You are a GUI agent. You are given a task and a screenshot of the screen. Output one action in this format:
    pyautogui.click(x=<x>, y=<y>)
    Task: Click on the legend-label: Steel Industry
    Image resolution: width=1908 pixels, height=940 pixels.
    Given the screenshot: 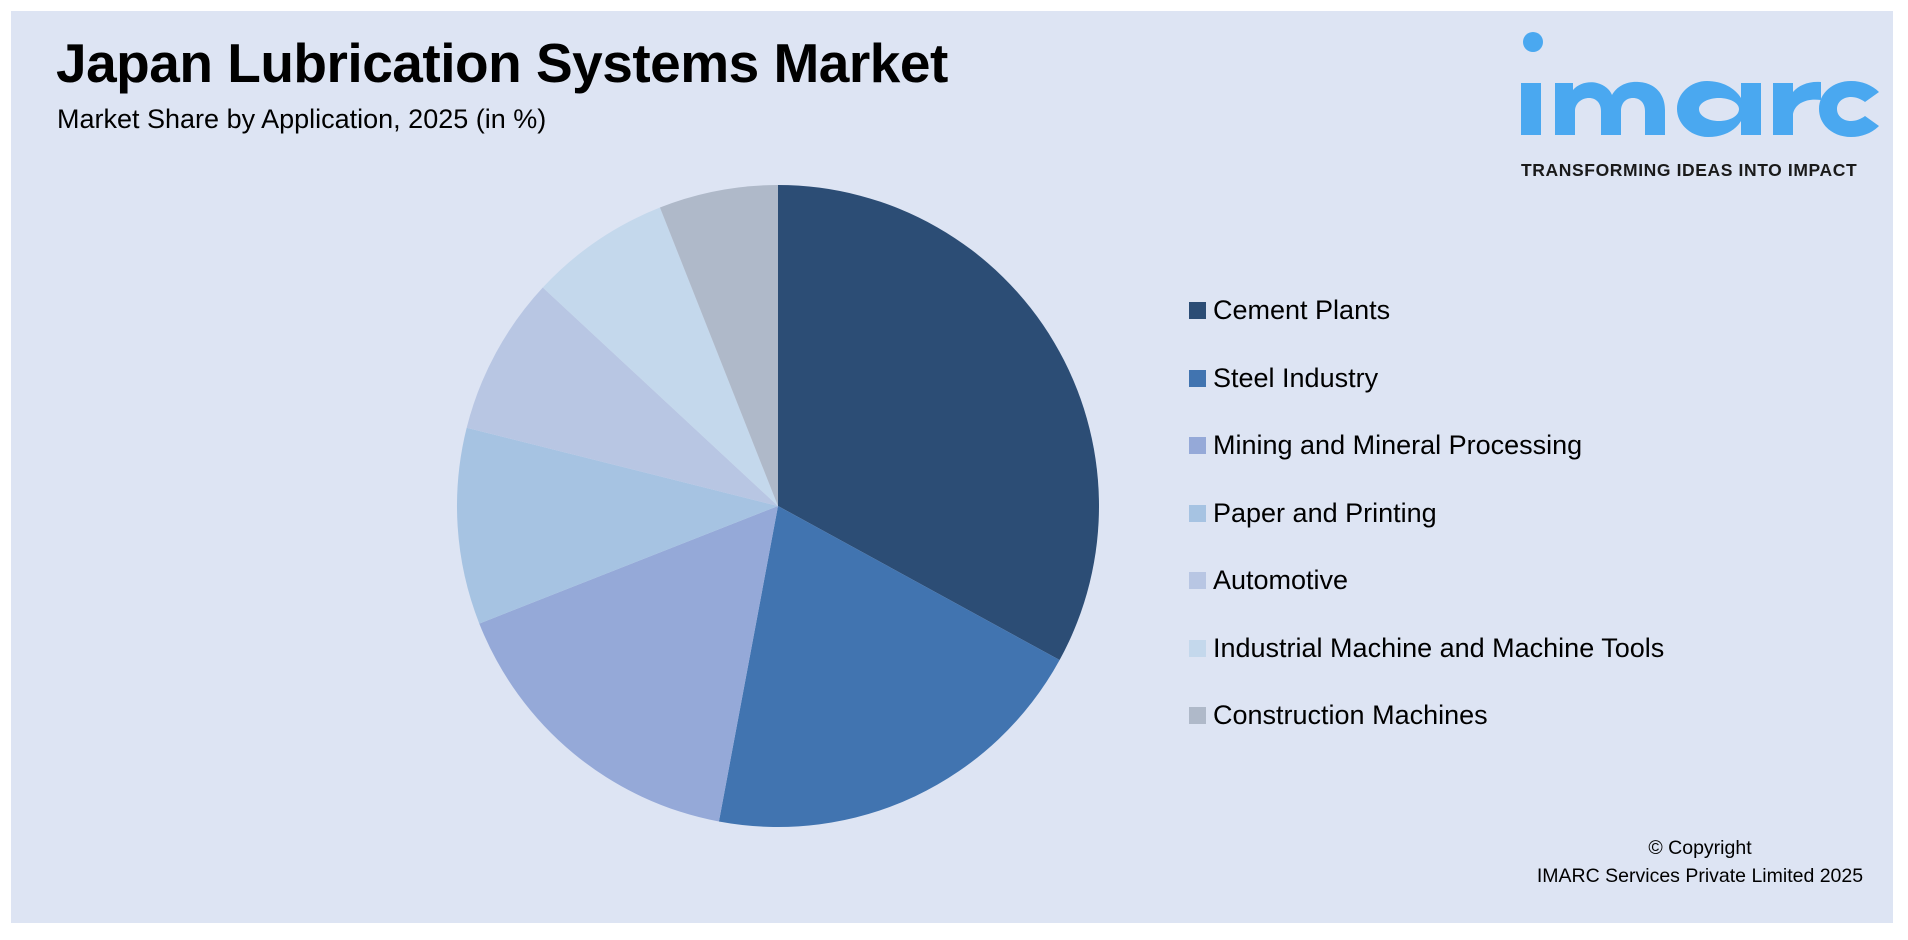 What is the action you would take?
    pyautogui.click(x=1296, y=377)
    